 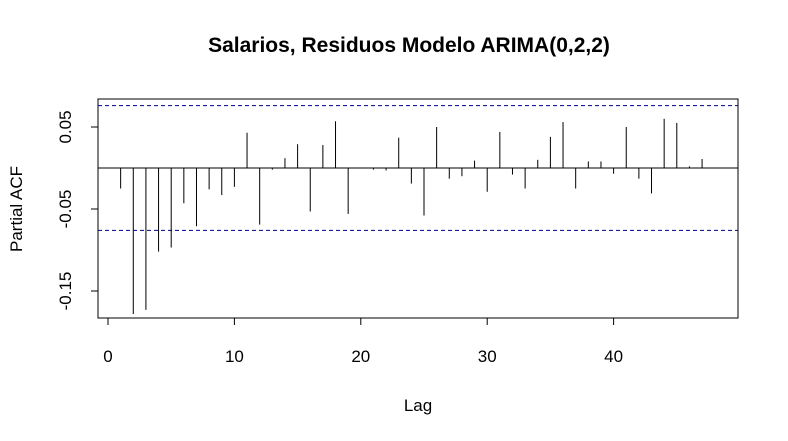 I want to click on x-tick-label-0: 0, so click(x=107, y=356).